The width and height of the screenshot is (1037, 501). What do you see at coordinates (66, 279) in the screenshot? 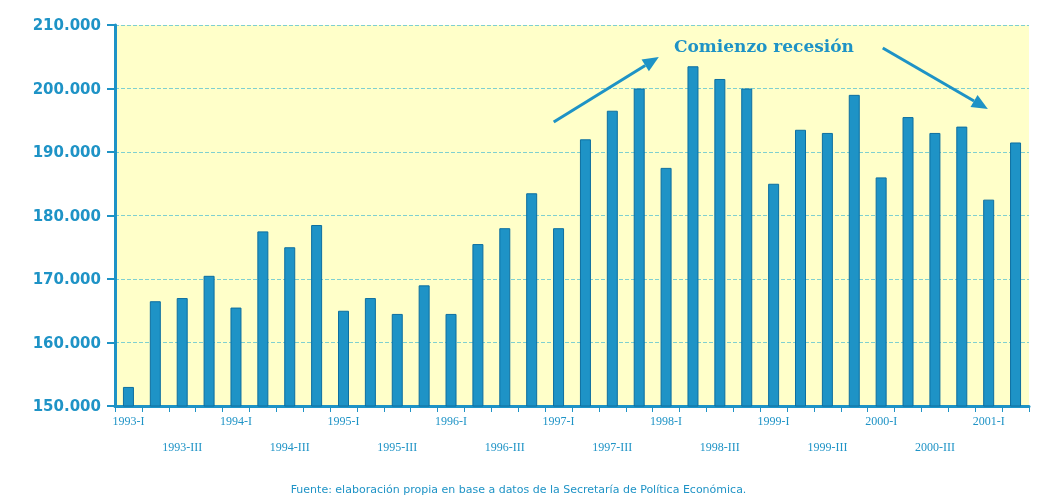
I see `y-tick-label: 170.000` at bounding box center [66, 279].